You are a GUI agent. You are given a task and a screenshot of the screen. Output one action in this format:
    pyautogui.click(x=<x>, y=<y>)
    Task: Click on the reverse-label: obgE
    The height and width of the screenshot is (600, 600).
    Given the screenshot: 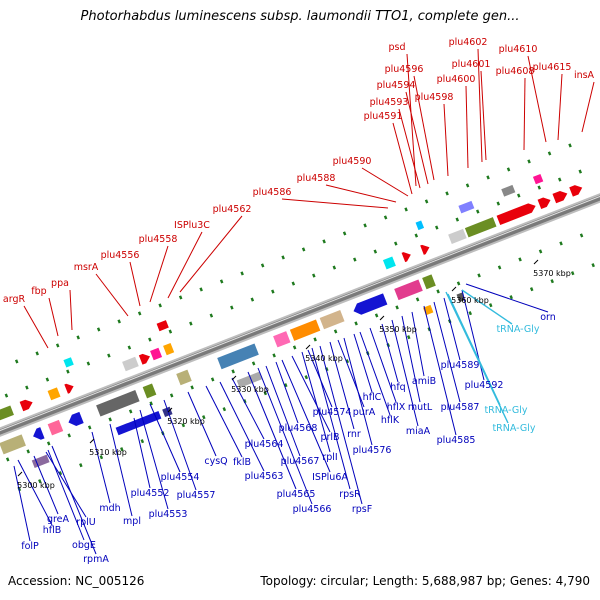 What is the action you would take?
    pyautogui.click(x=84, y=545)
    